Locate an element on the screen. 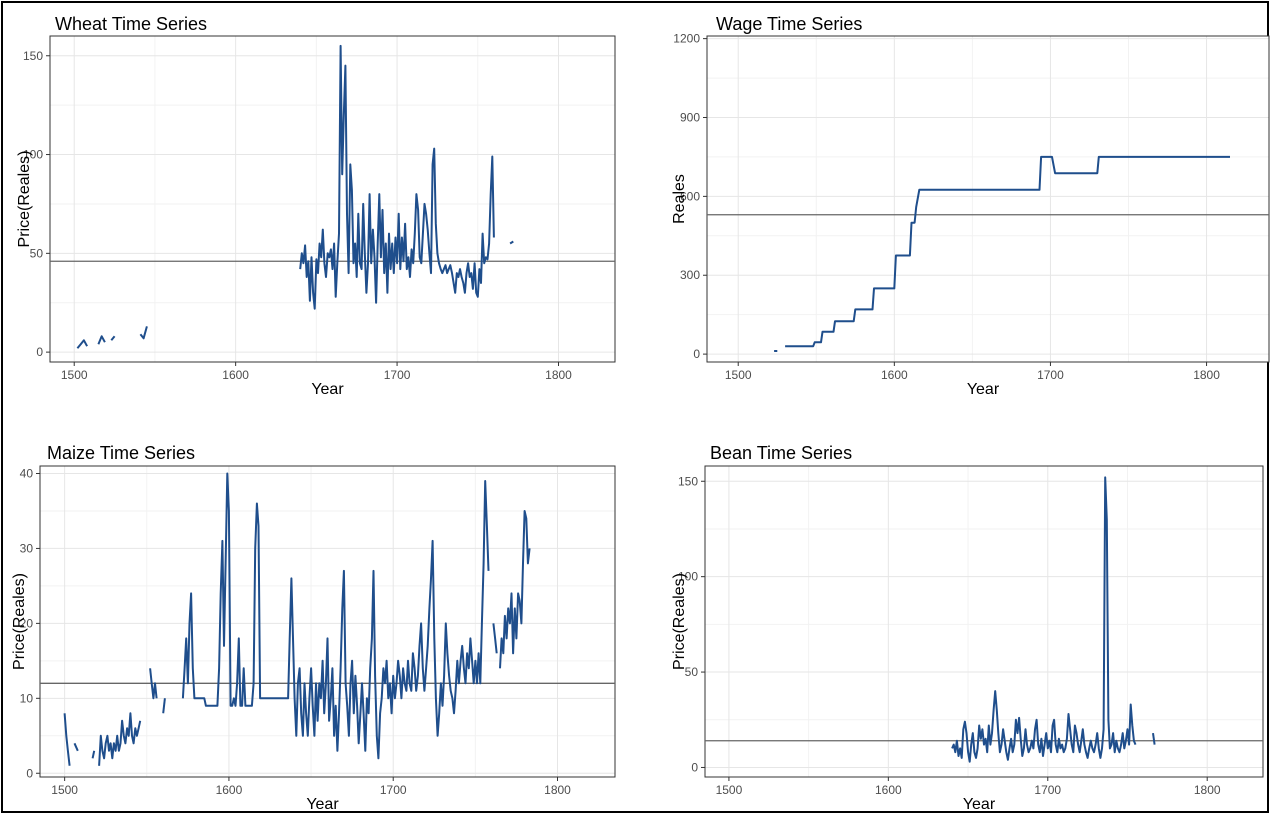 The height and width of the screenshot is (816, 1272). y-tick-label: 600 is located at coordinates (690, 196).